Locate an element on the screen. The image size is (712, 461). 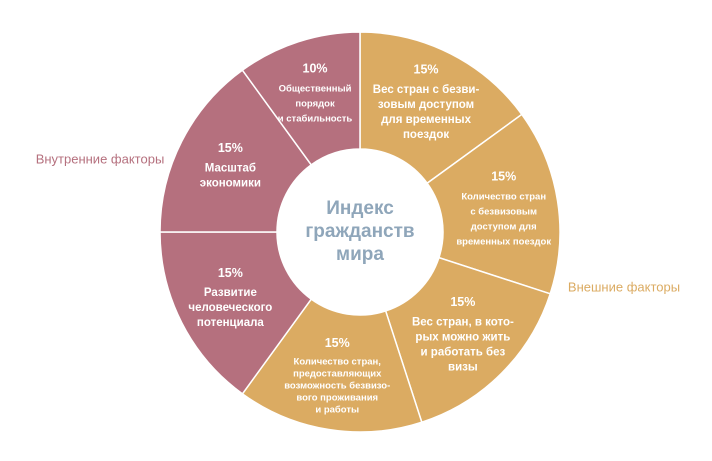
slice-label: Развитие человеческого потенциала is located at coordinates (230, 308).